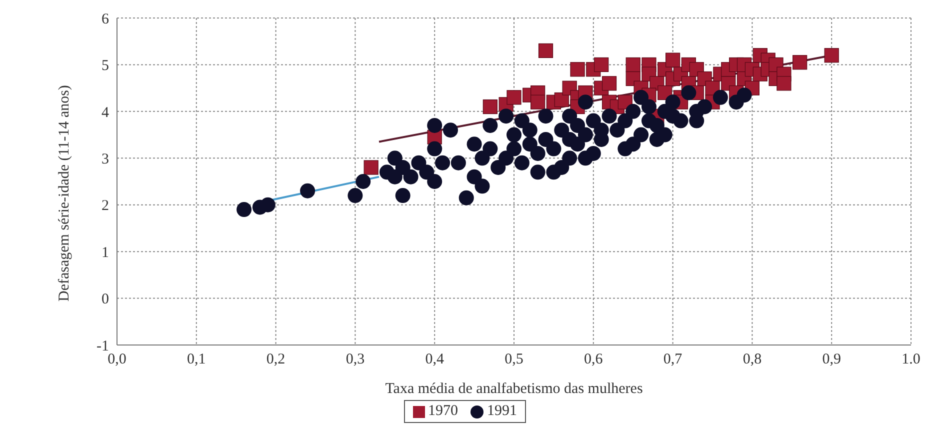  Describe the element at coordinates (105, 206) in the screenshot. I see `y-tick-label: 2` at that location.